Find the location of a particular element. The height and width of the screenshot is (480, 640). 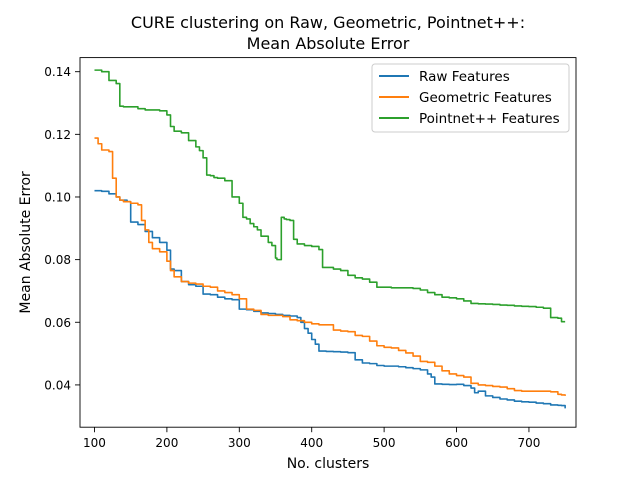

x-tick-label: 200 is located at coordinates (166, 443).